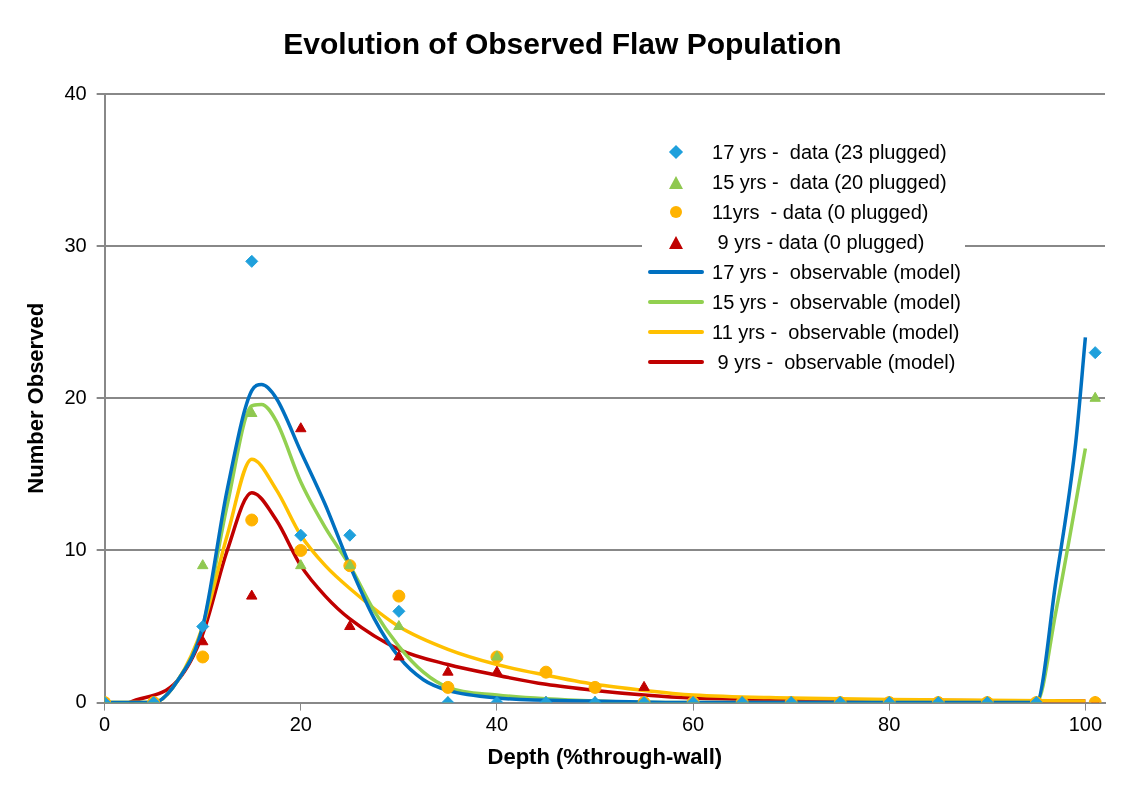 The image size is (1145, 785). What do you see at coordinates (836, 272) in the screenshot?
I see `legend-label: 17 yrs - observable (model)` at bounding box center [836, 272].